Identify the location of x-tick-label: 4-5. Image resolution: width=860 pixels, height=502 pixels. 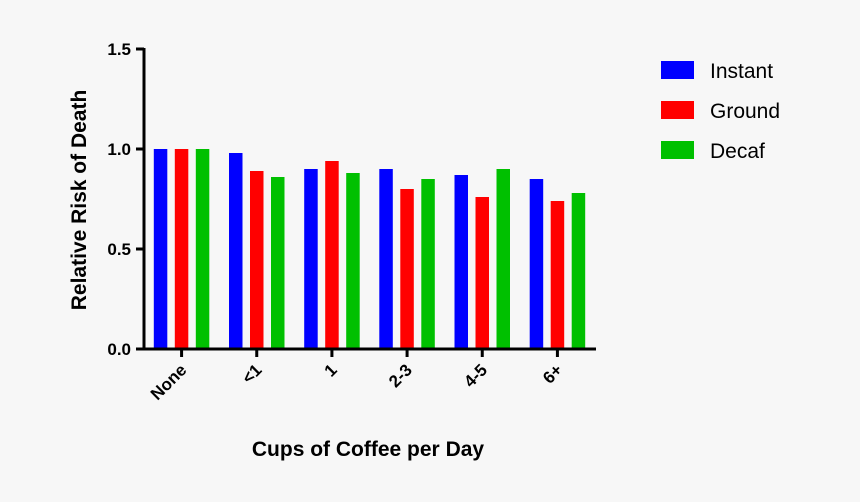
(475, 375).